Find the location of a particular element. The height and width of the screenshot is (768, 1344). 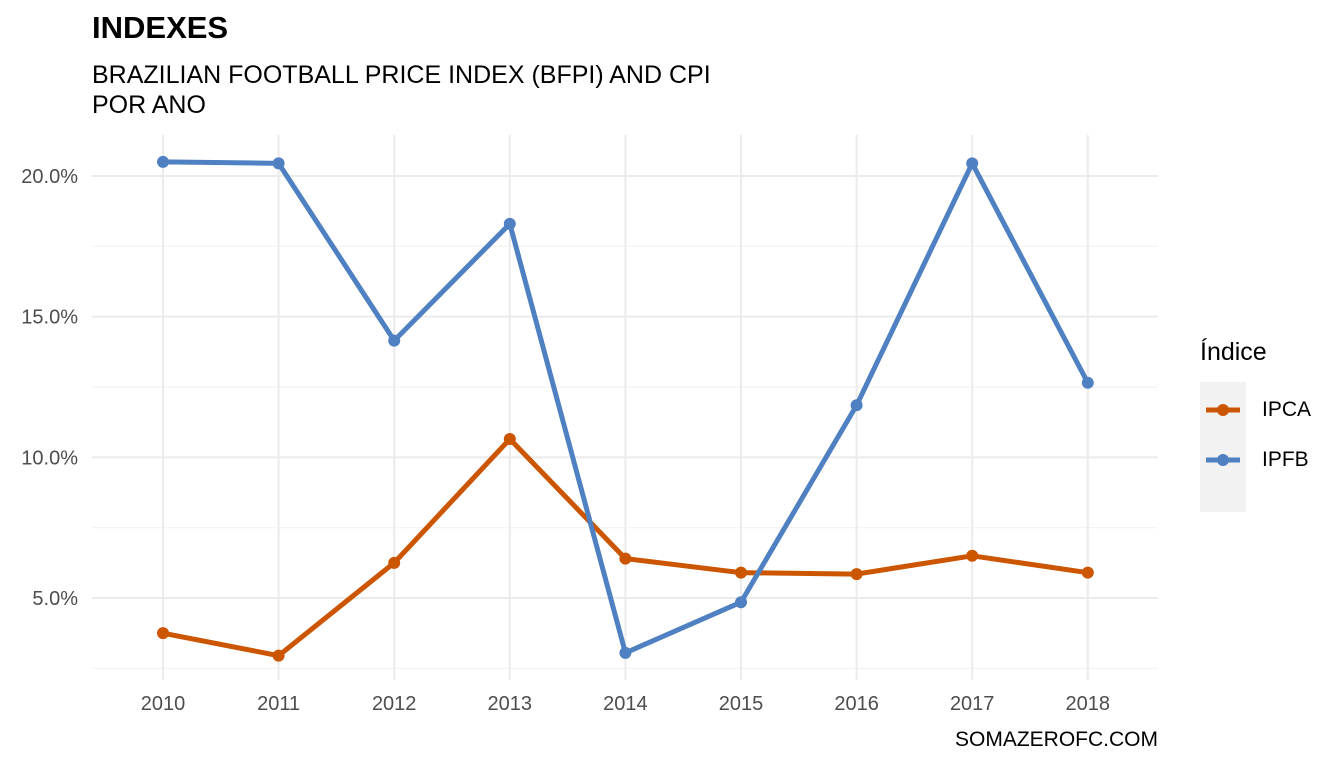

x-tick-label: 2014 is located at coordinates (625, 704).